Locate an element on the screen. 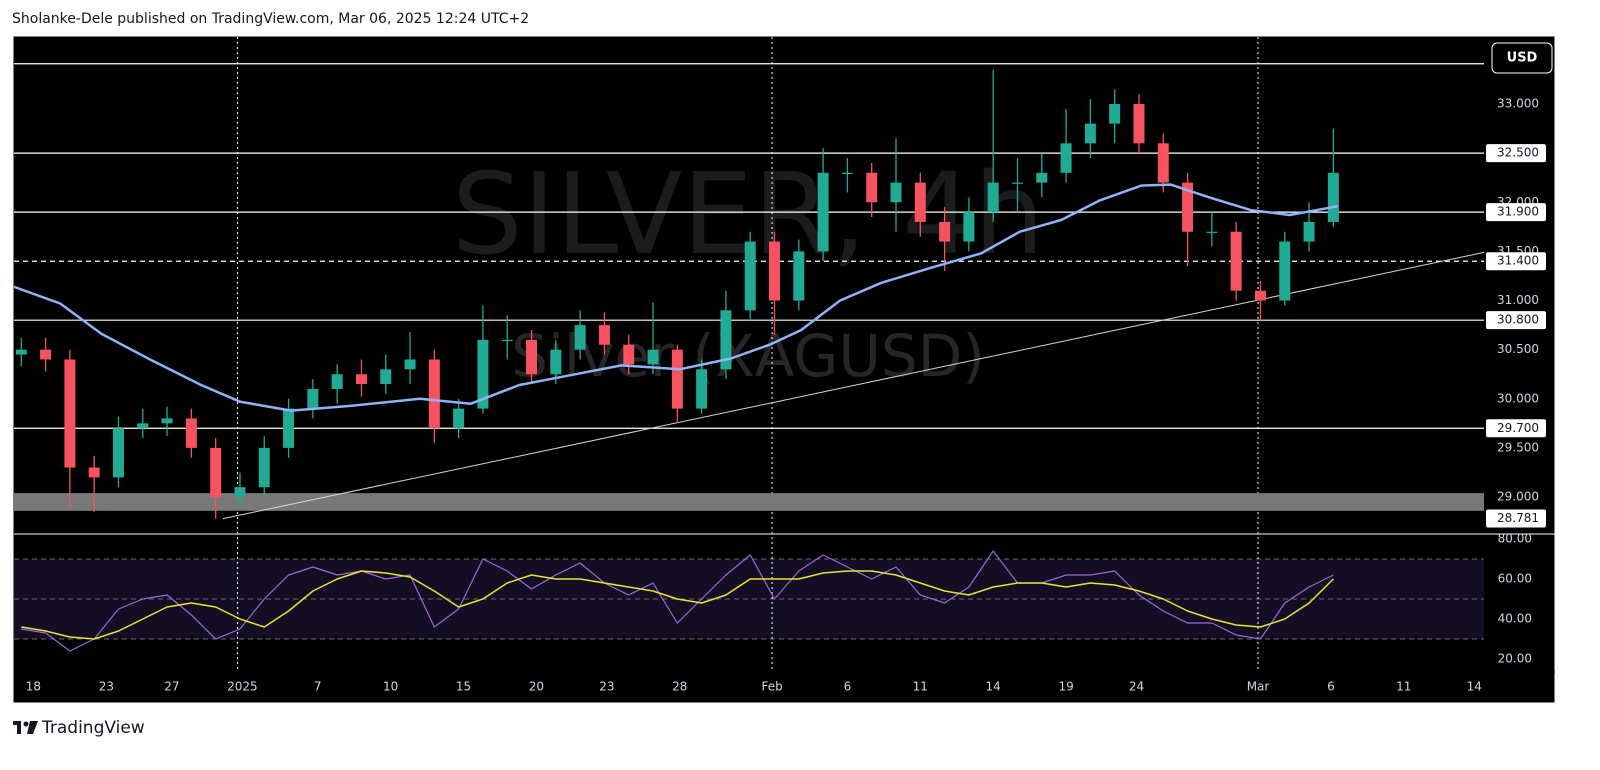 The width and height of the screenshot is (1600, 770). y-tick-label: 29.000 is located at coordinates (1518, 497).